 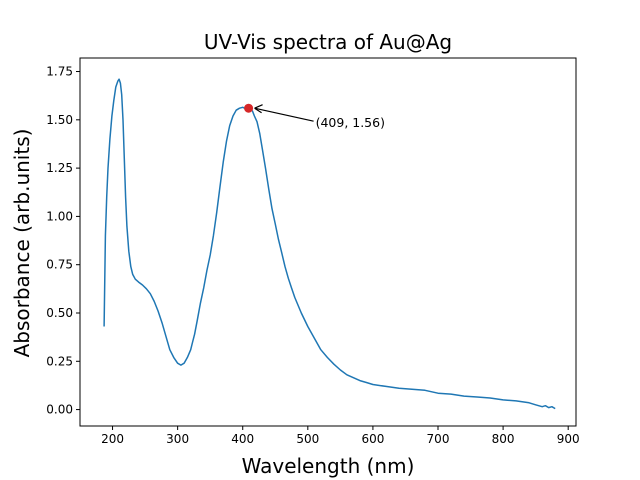 What do you see at coordinates (22, 243) in the screenshot?
I see `y-axis-label: Absorbance (arb.units)` at bounding box center [22, 243].